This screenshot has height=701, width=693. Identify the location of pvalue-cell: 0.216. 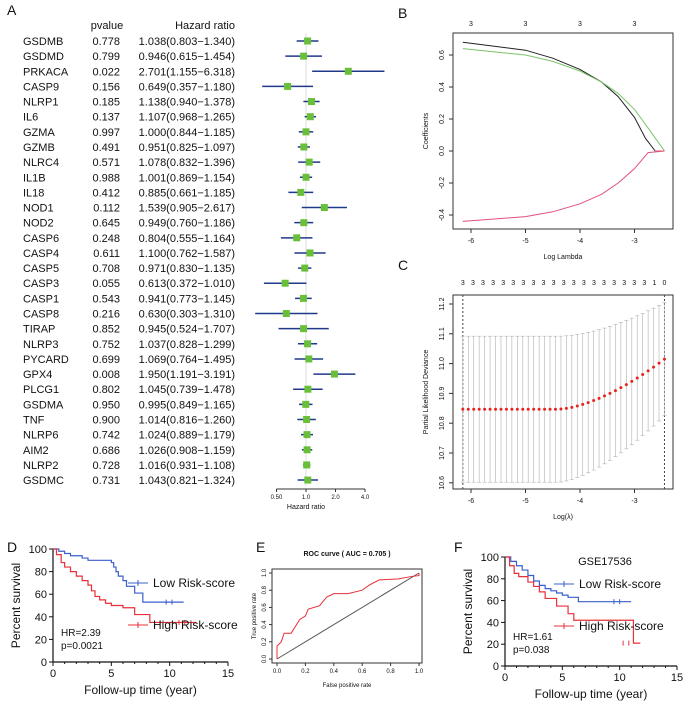
(106, 315).